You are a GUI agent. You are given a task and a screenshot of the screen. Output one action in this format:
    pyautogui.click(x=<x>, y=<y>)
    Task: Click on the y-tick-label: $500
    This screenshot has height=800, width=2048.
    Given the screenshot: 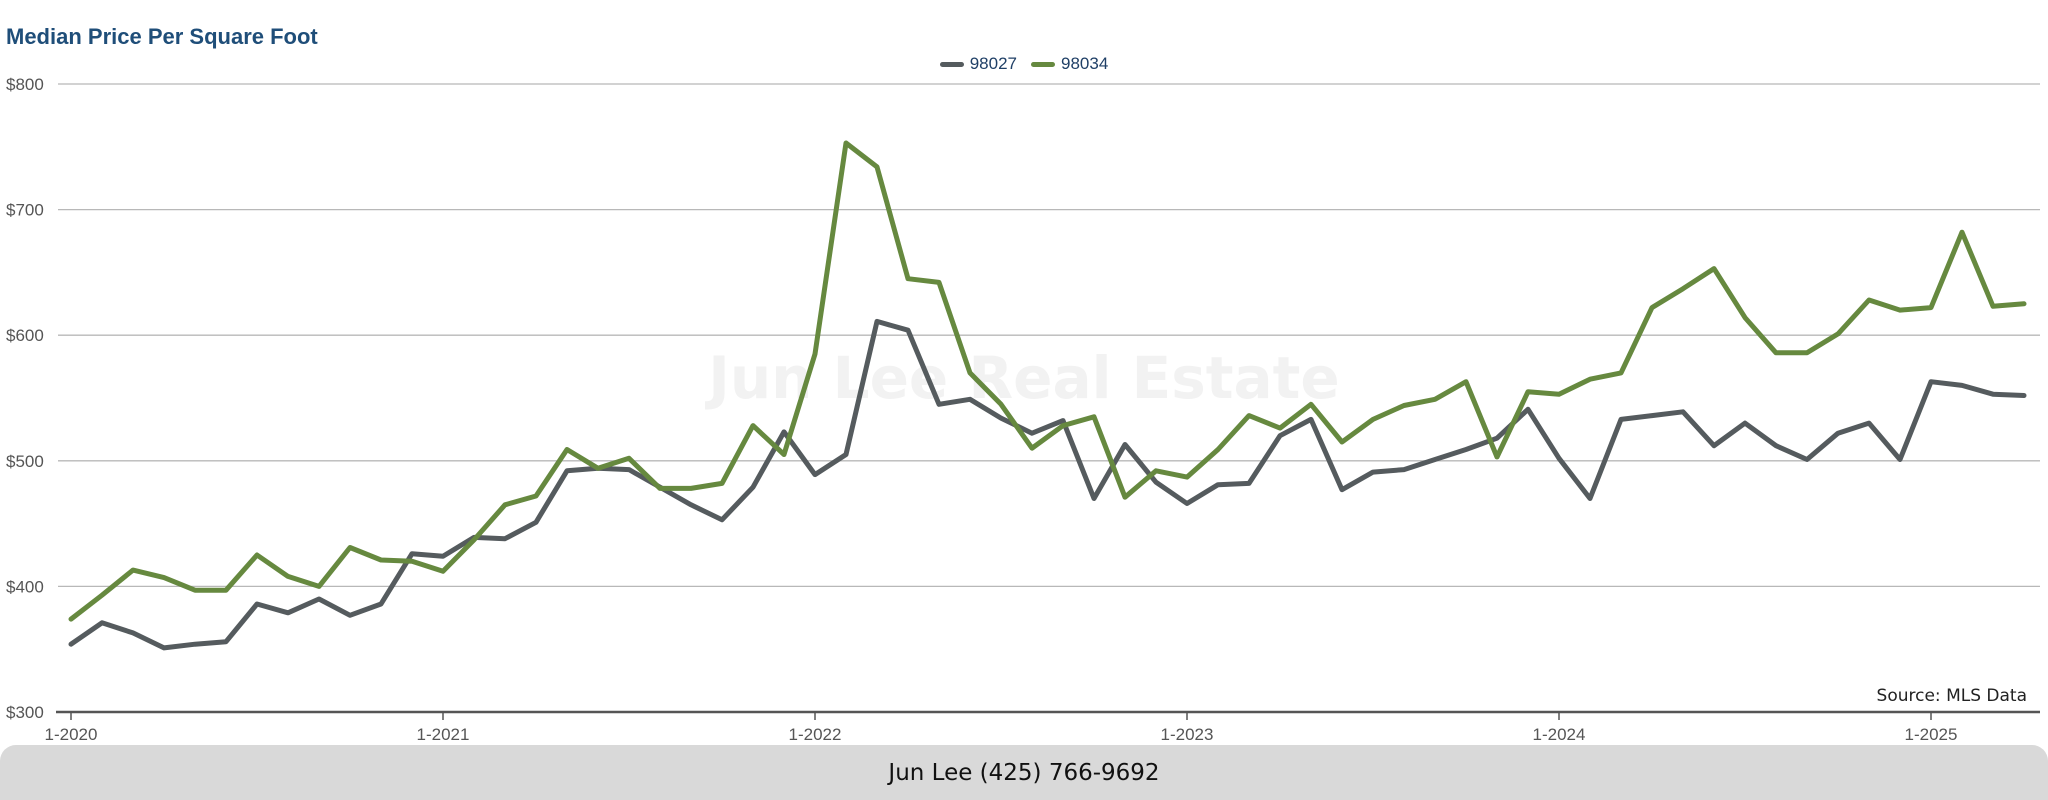 What is the action you would take?
    pyautogui.click(x=25, y=461)
    